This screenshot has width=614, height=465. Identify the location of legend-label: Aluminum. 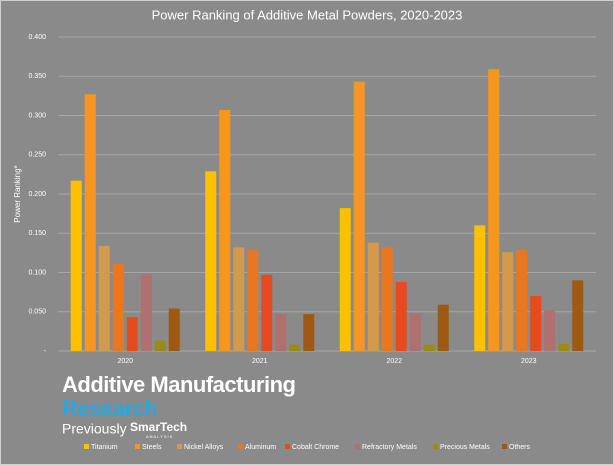
(260, 447).